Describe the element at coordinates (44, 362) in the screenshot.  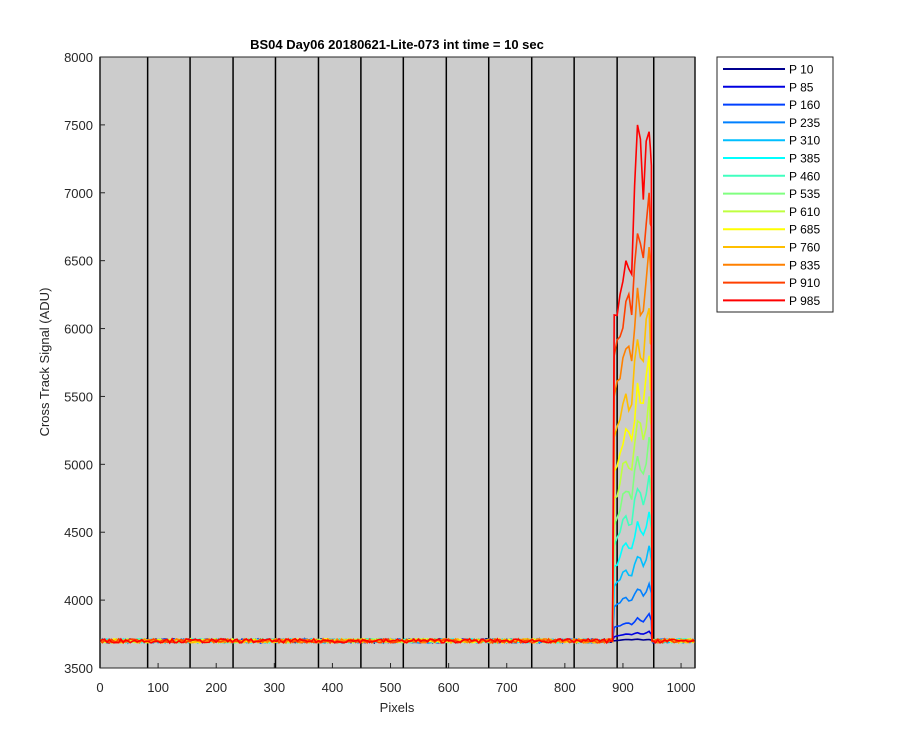
I see `y-axis-label: Cross Track Signal (ADU)` at that location.